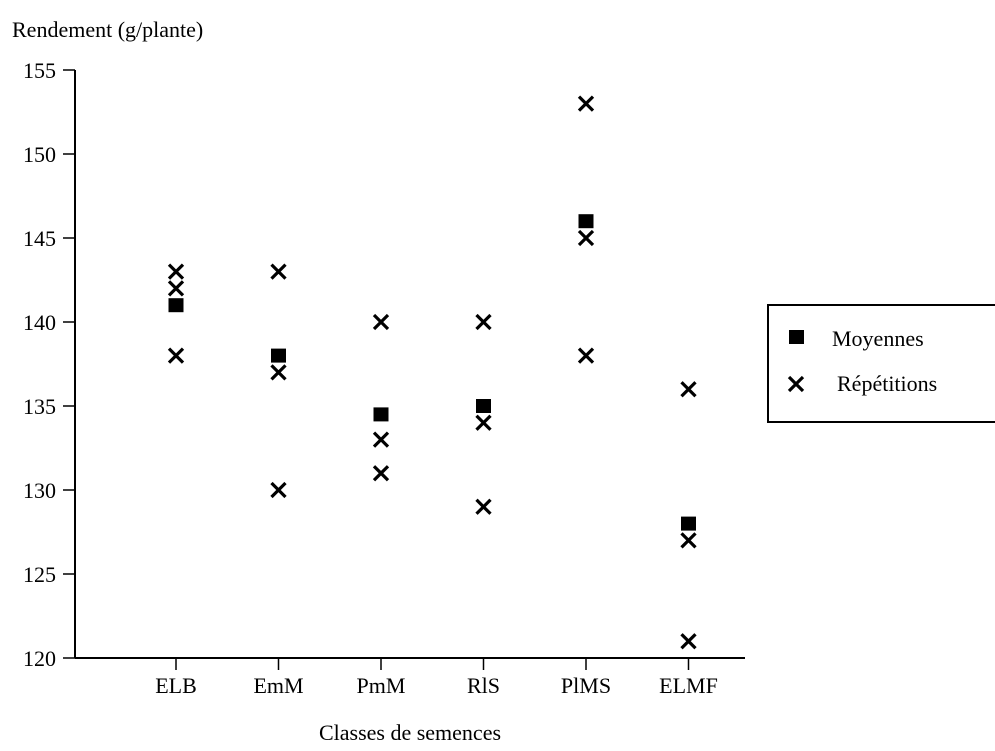 The height and width of the screenshot is (751, 995). Describe the element at coordinates (796, 337) in the screenshot. I see `legend-square-marker` at that location.